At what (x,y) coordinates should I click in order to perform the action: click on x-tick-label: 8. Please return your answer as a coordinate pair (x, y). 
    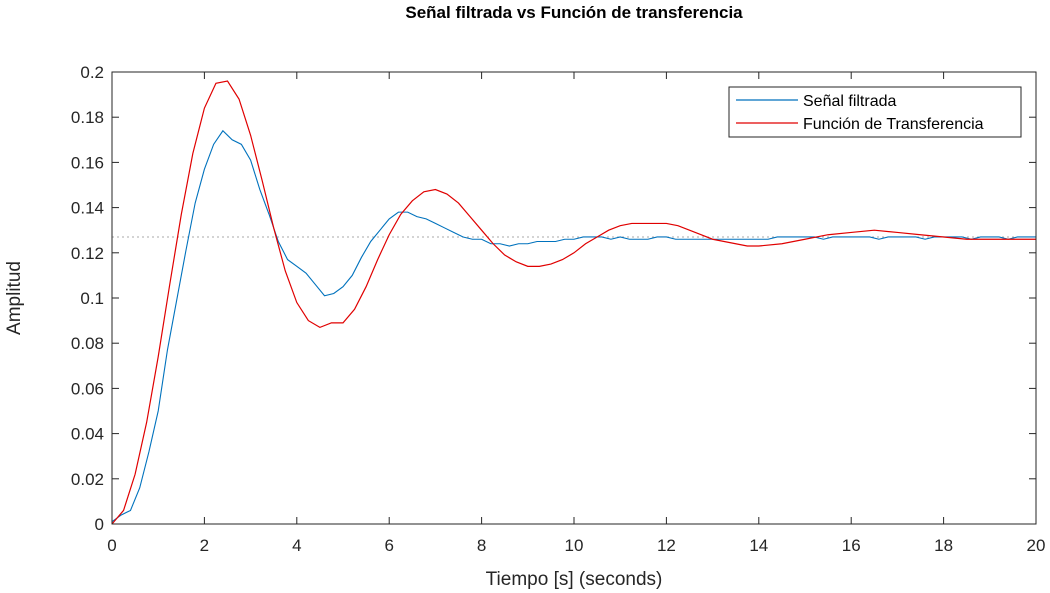
    Looking at the image, I should click on (481, 545).